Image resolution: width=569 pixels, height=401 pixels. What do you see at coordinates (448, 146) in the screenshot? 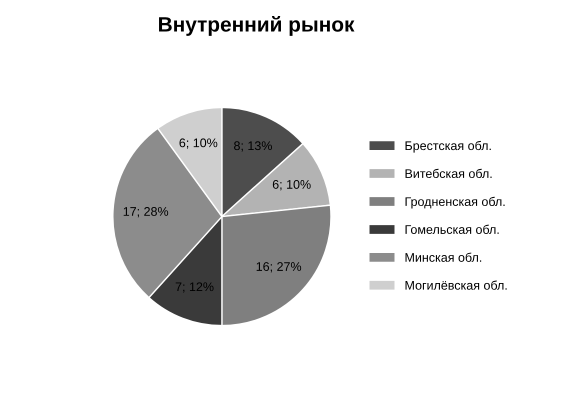
I see `legend-label: Брестская обл.` at bounding box center [448, 146].